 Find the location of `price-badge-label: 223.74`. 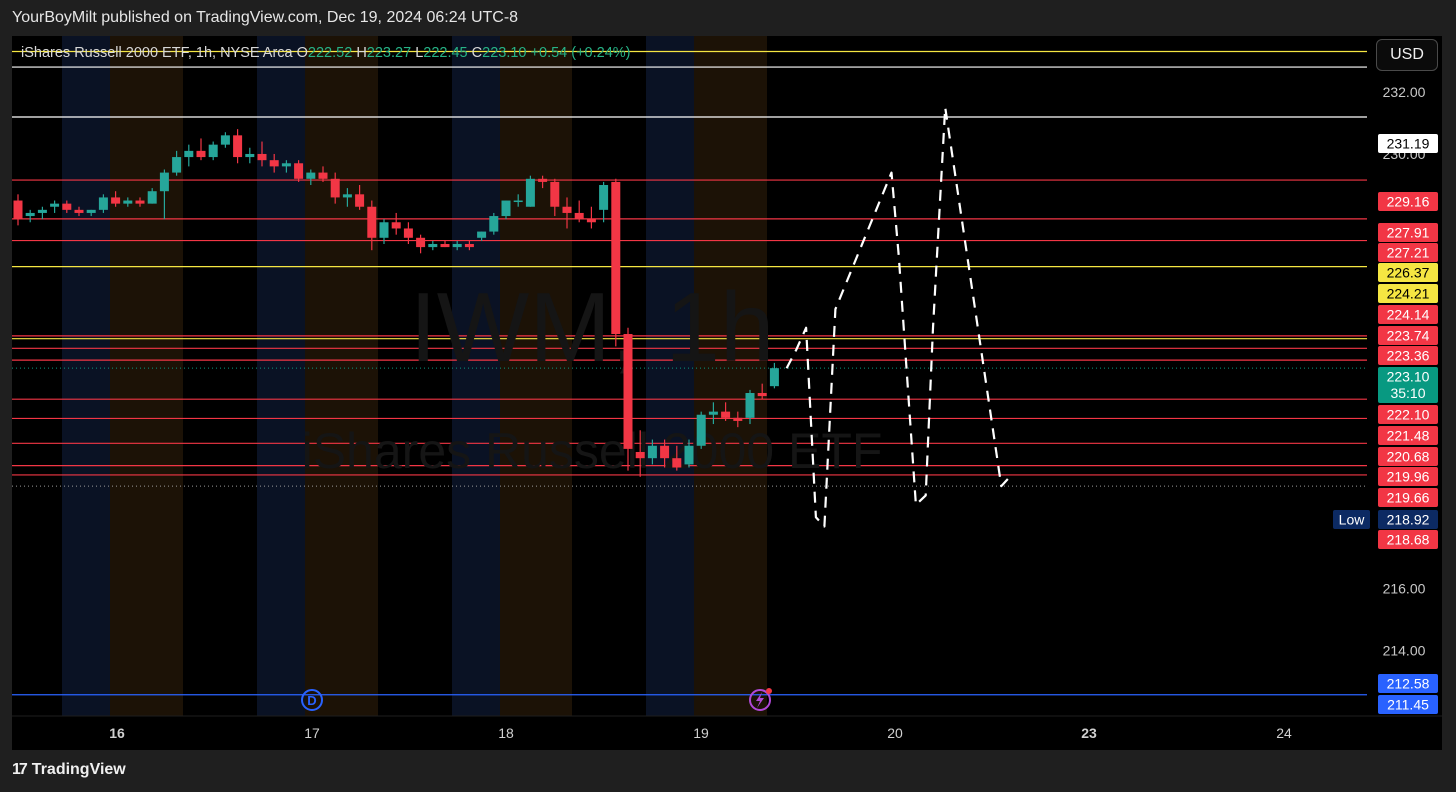

price-badge-label: 223.74 is located at coordinates (1408, 336).